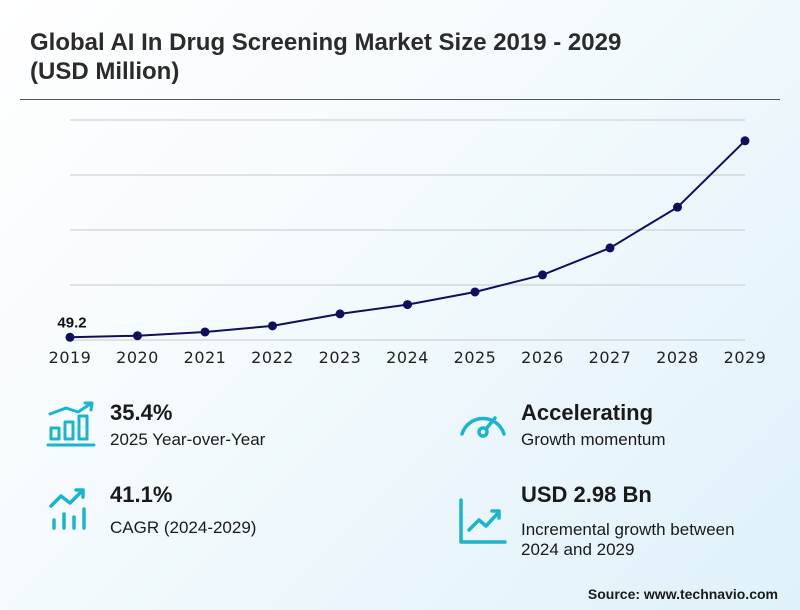 This screenshot has width=800, height=610. What do you see at coordinates (183, 527) in the screenshot?
I see `kpi-label: CAGR (2024-2029)` at bounding box center [183, 527].